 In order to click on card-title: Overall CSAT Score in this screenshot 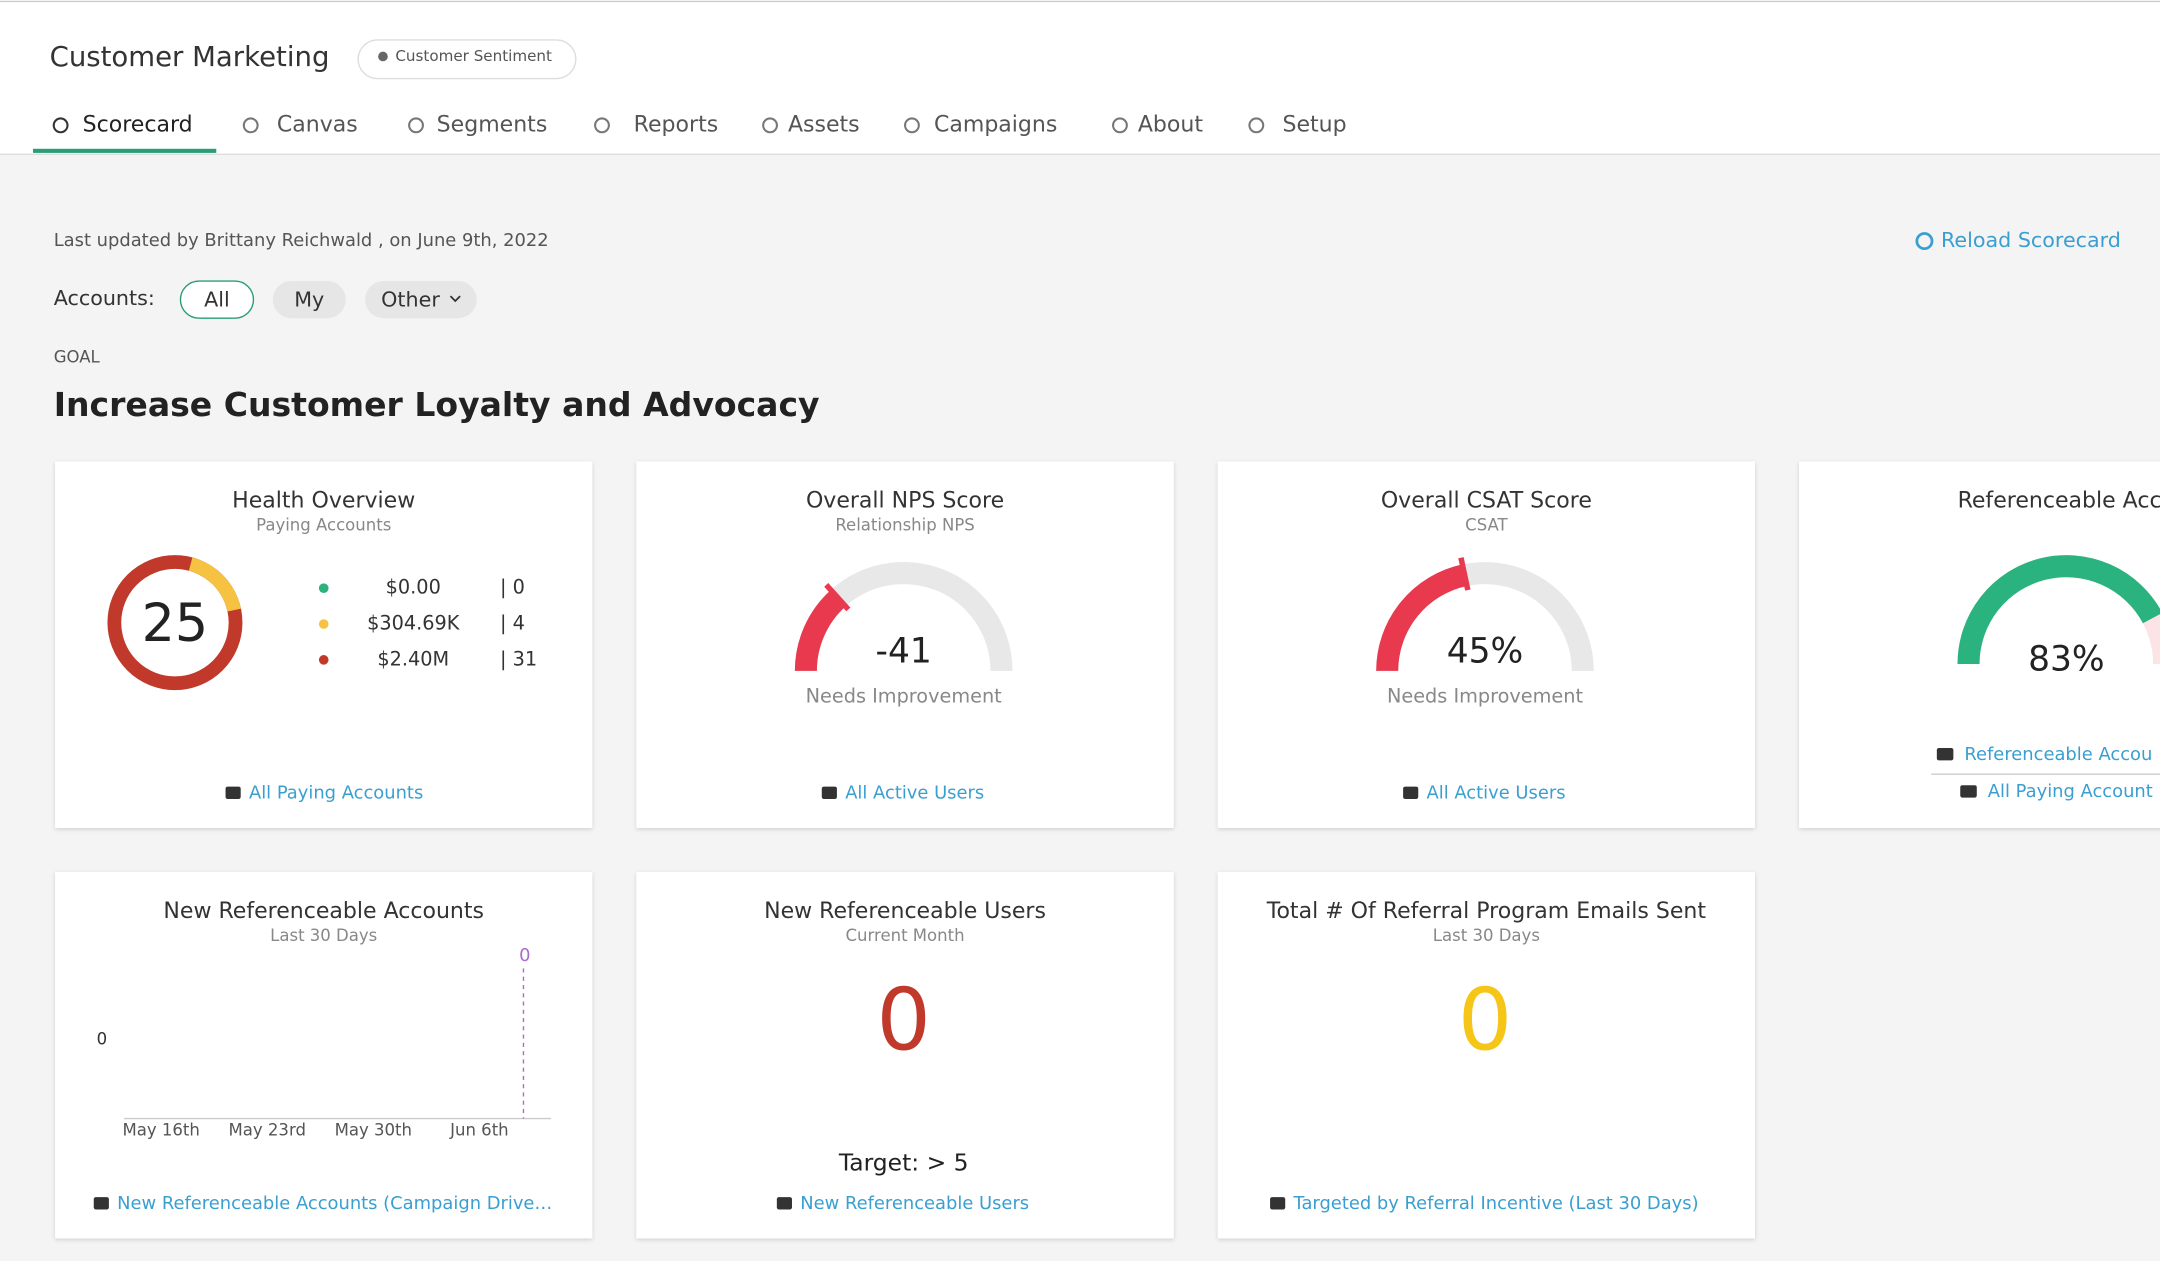, I will do `click(1486, 500)`.